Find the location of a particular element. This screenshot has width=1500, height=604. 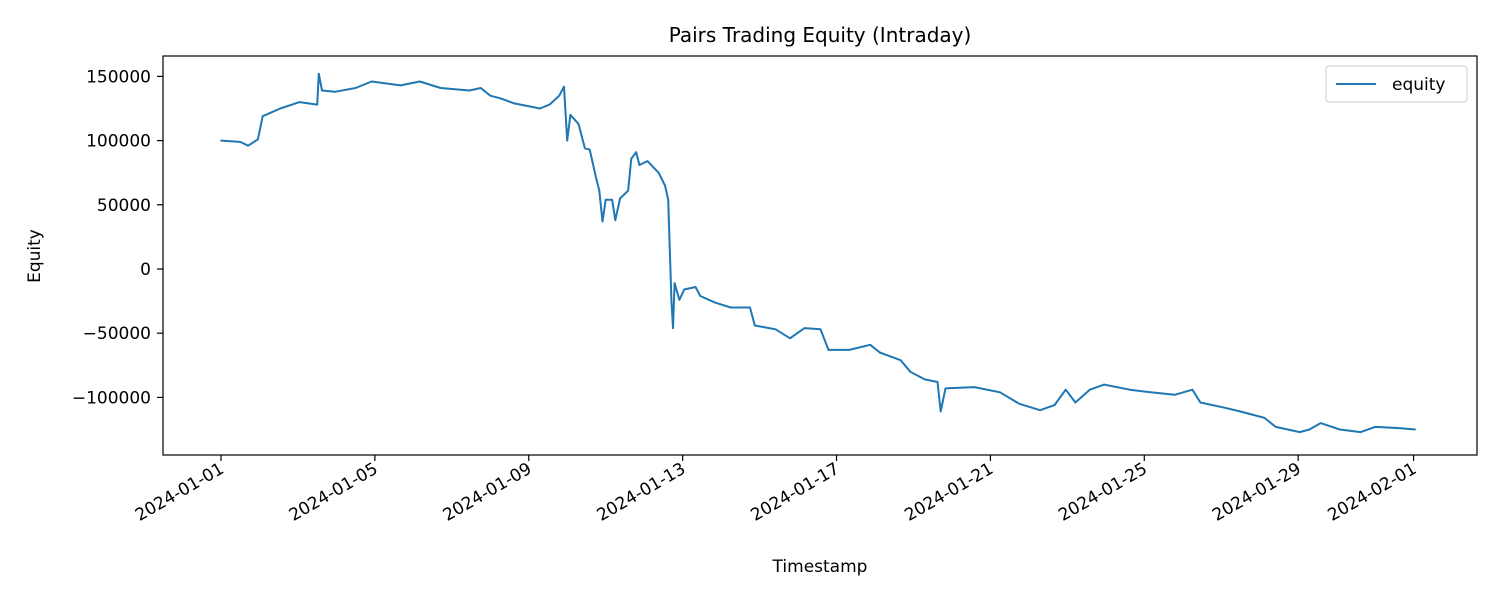

x-axis-label: Timestamp is located at coordinates (820, 567).